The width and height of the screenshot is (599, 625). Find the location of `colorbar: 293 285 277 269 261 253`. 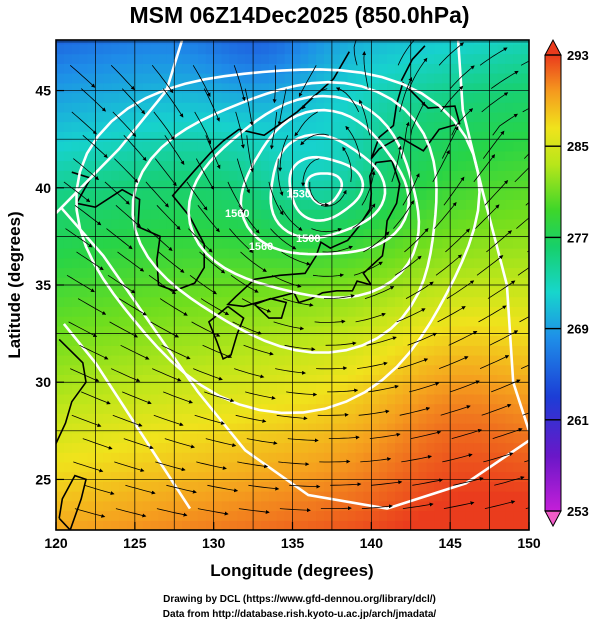

colorbar: 293 285 277 269 261 253 is located at coordinates (566, 283).